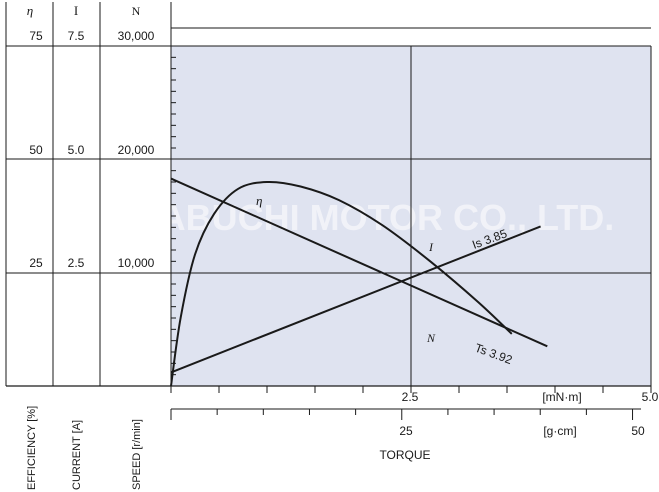 The width and height of the screenshot is (659, 492). Describe the element at coordinates (431, 247) in the screenshot. I see `series-label-current: I` at that location.